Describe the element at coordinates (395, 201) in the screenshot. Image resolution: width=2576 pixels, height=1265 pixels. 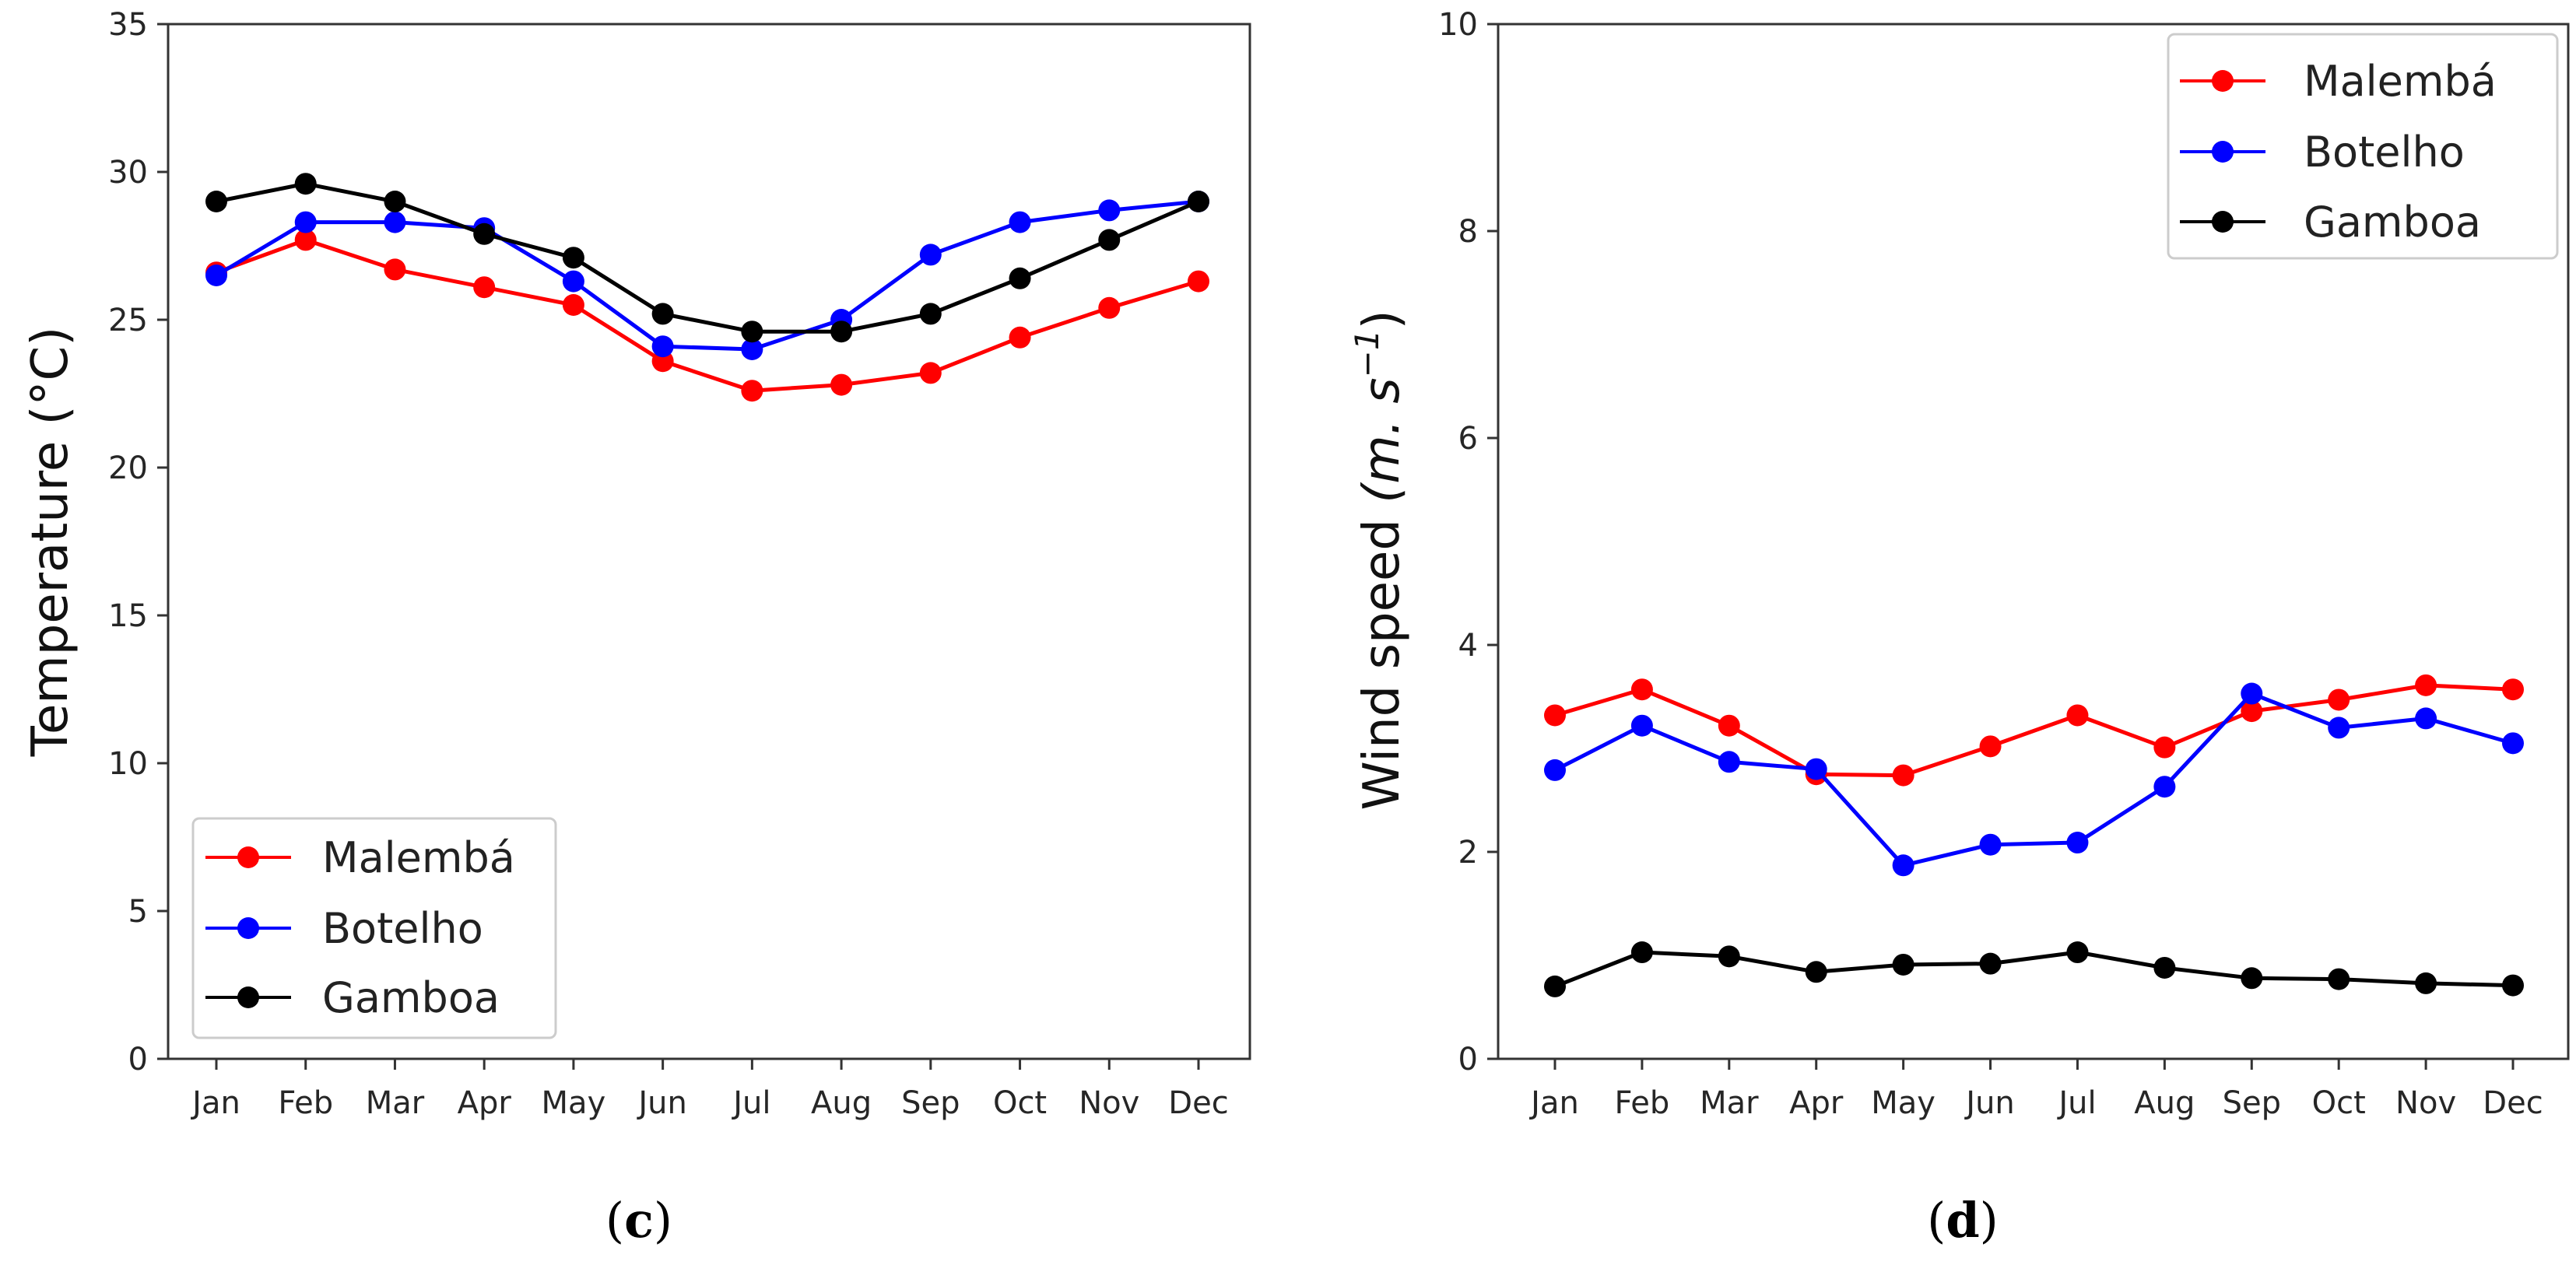
I see `temperature-point-gamboa-mar` at that location.